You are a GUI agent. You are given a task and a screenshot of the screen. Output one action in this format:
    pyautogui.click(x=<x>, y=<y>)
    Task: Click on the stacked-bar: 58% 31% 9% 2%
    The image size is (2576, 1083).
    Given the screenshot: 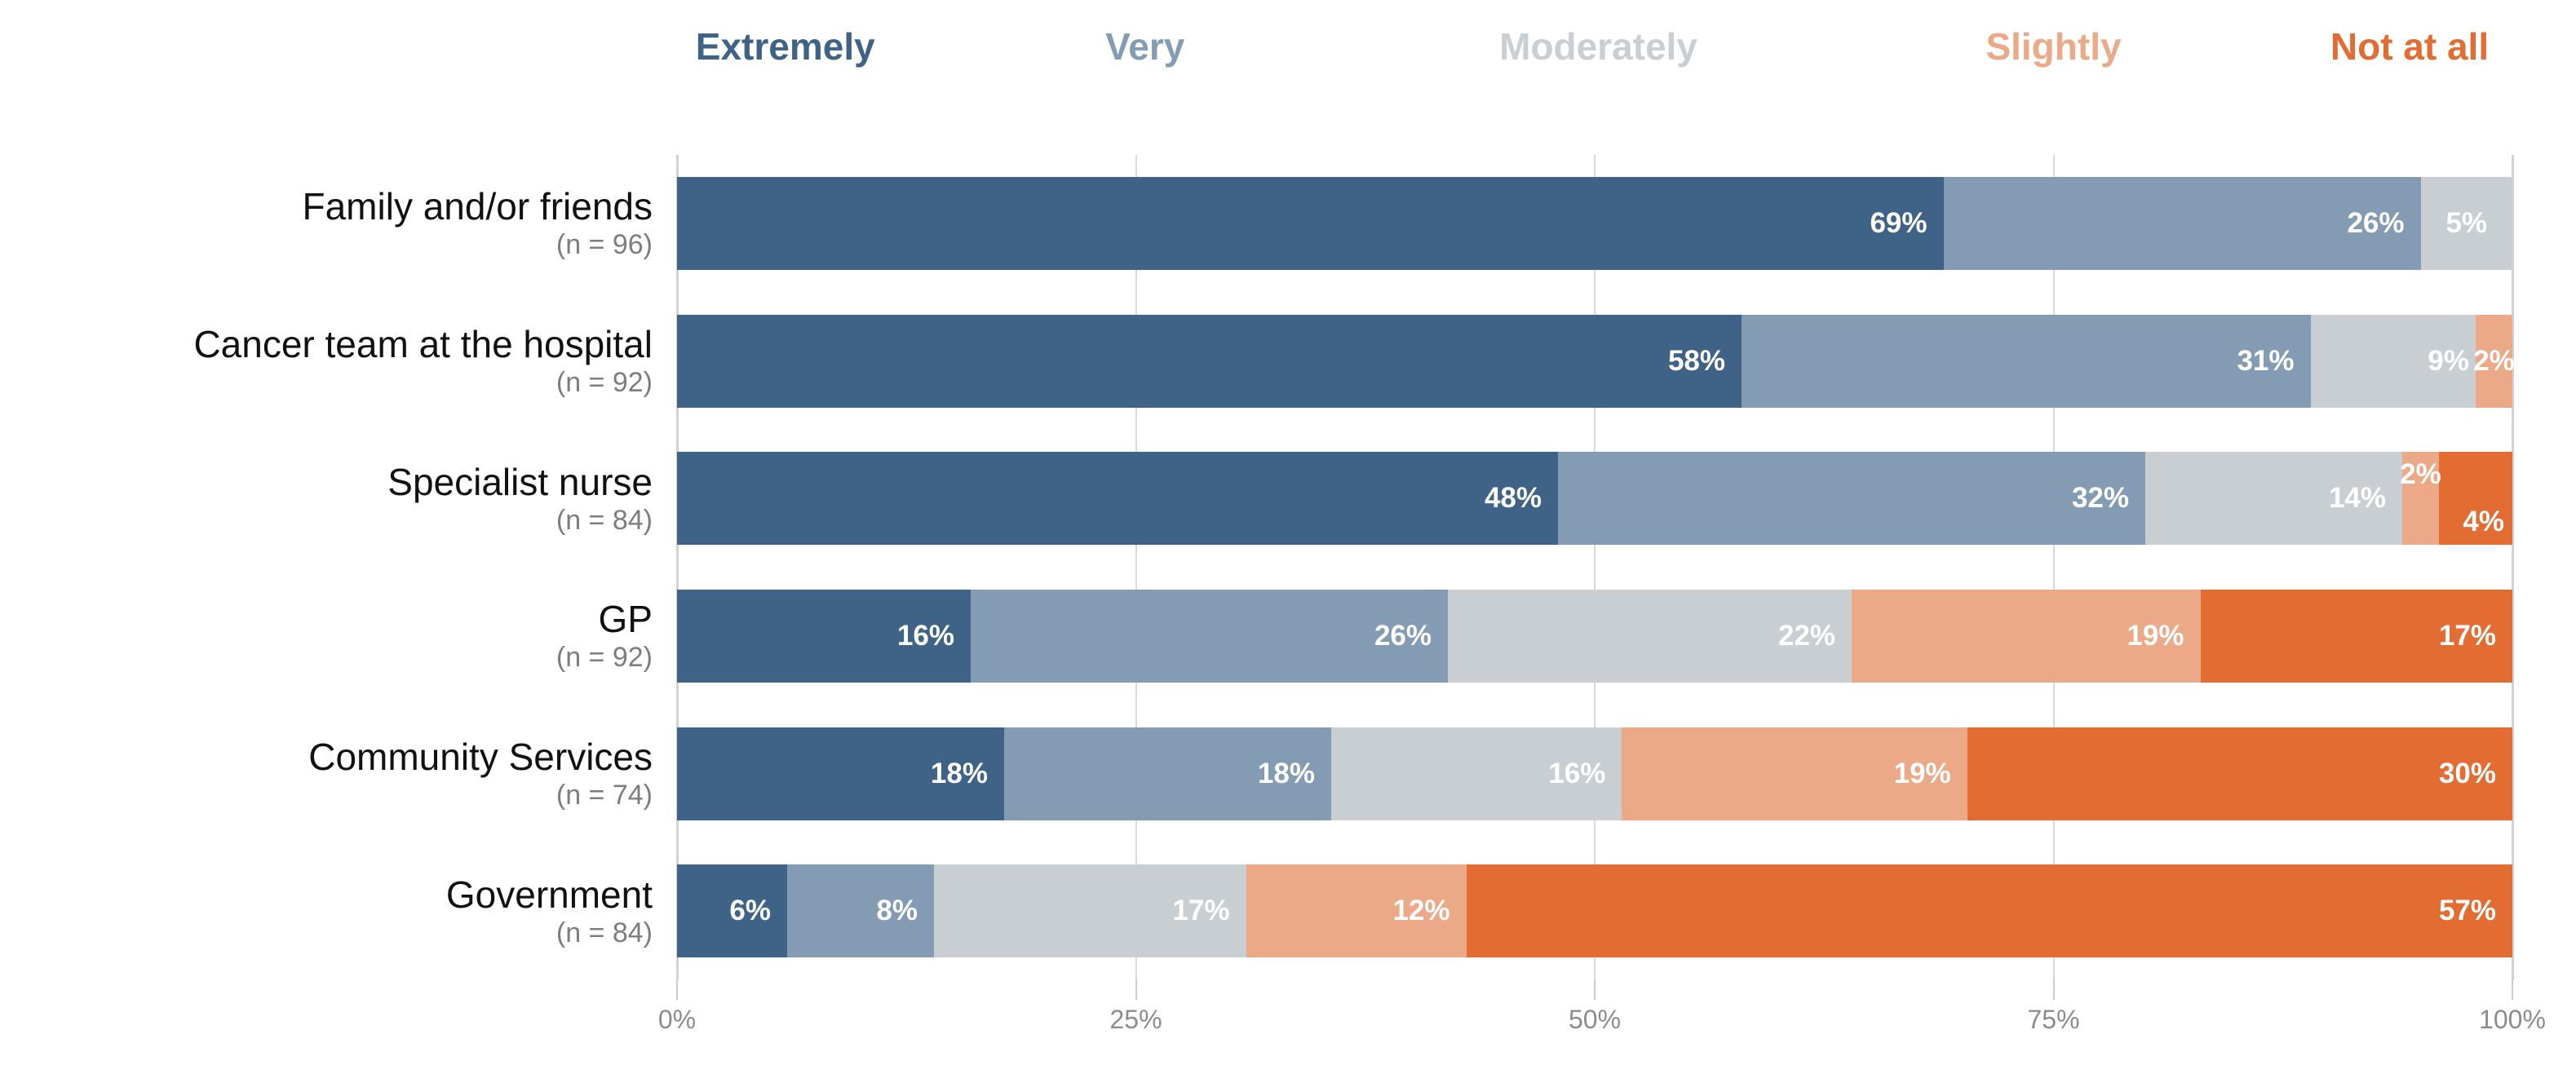 What is the action you would take?
    pyautogui.click(x=1596, y=361)
    